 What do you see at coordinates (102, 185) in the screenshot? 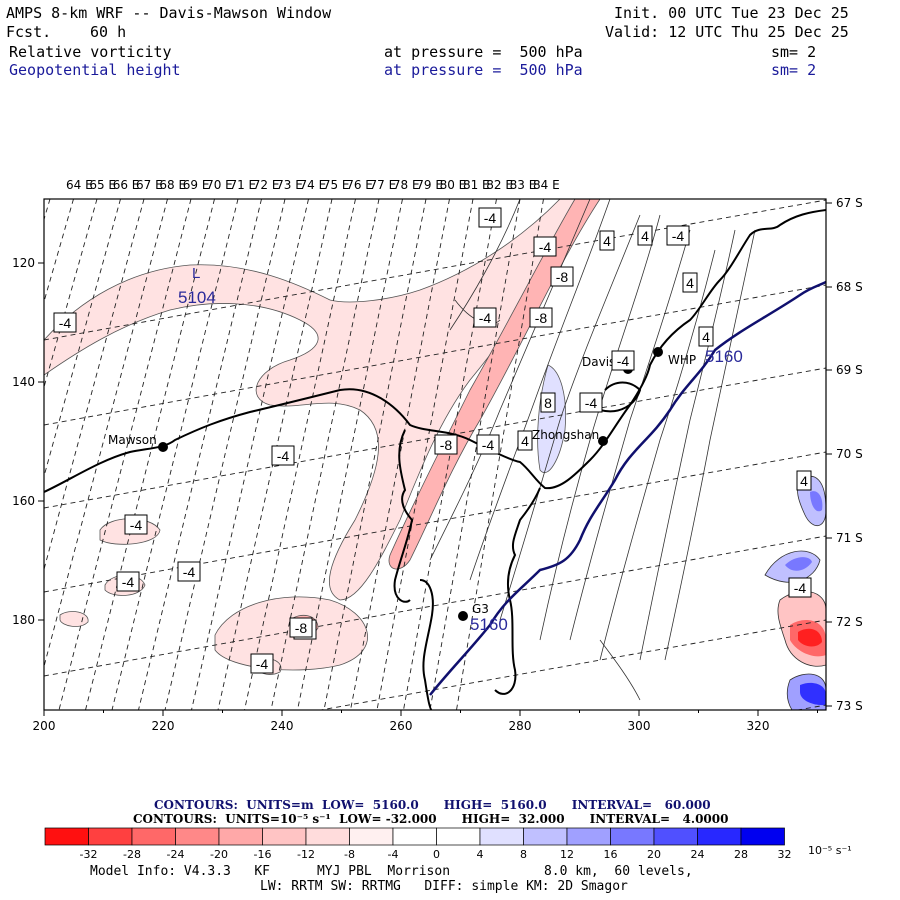
I see `longitude-label: 65 E` at bounding box center [102, 185].